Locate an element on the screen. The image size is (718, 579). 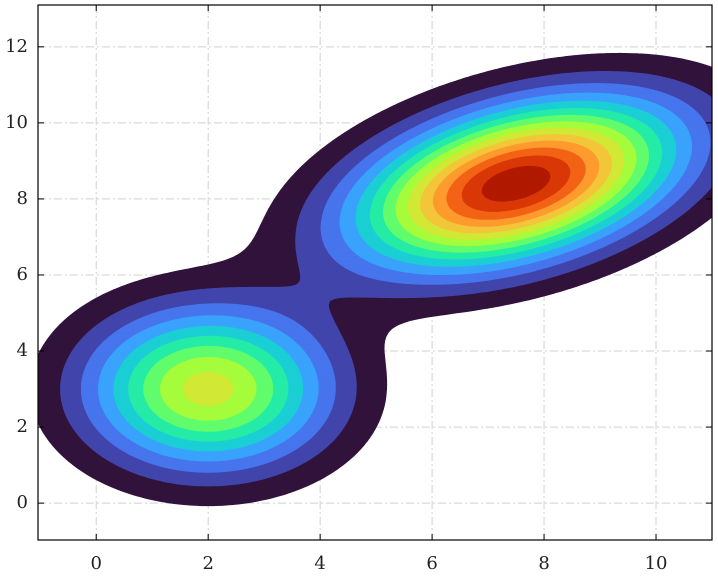
x-tick-label: 4 is located at coordinates (319, 563).